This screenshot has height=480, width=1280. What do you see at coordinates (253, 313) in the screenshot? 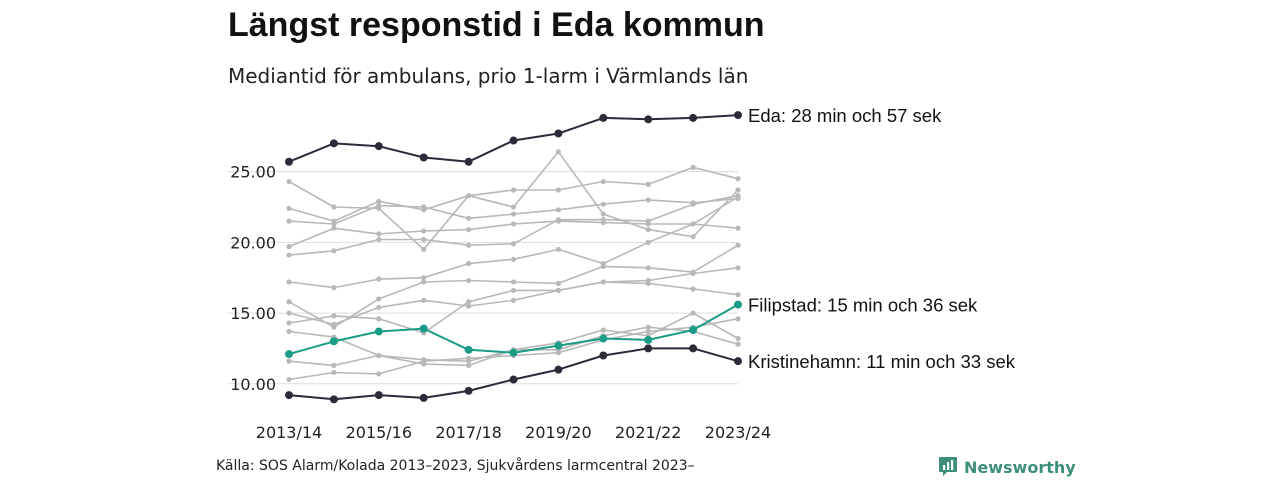
I see `y-tick-label: 15.00` at bounding box center [253, 313].